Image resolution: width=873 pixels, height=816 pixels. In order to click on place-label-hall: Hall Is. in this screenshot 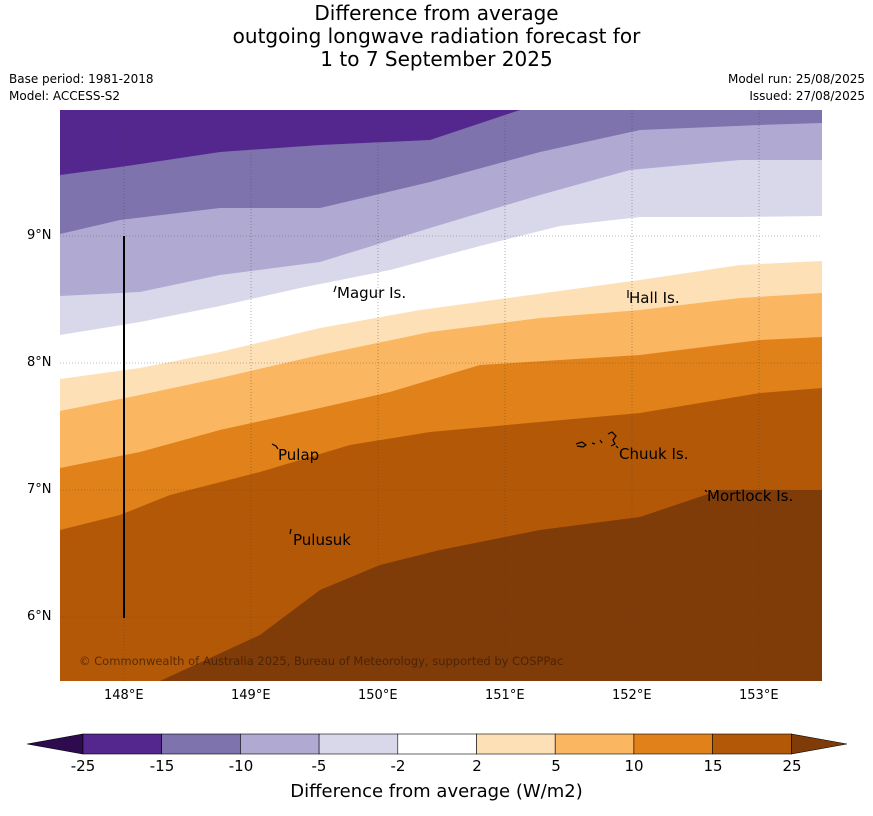, I will do `click(654, 298)`.